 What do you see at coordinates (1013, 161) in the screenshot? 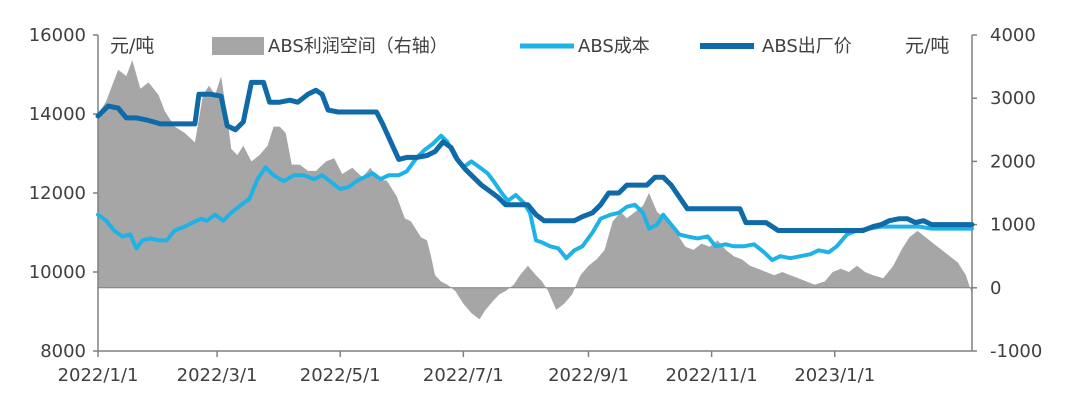
I see `right-tick-label: 2000` at bounding box center [1013, 161].